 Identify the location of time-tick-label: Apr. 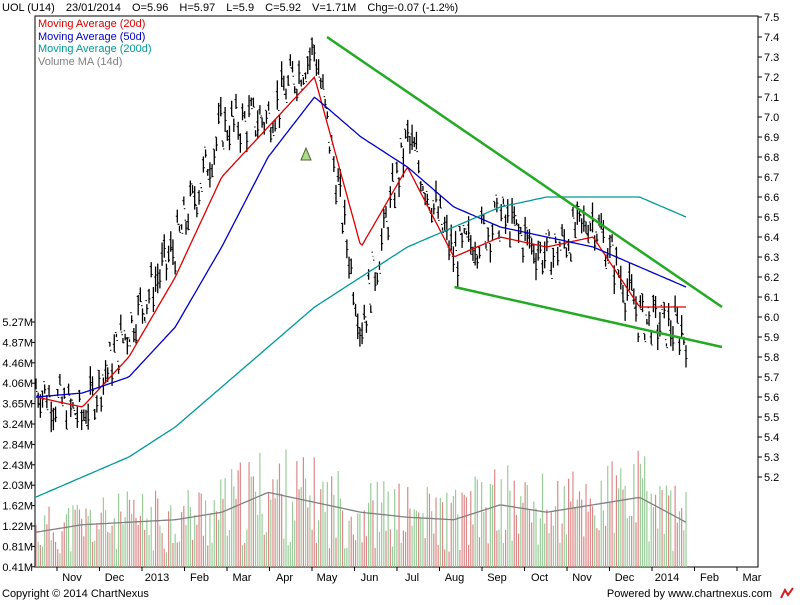
(284, 578).